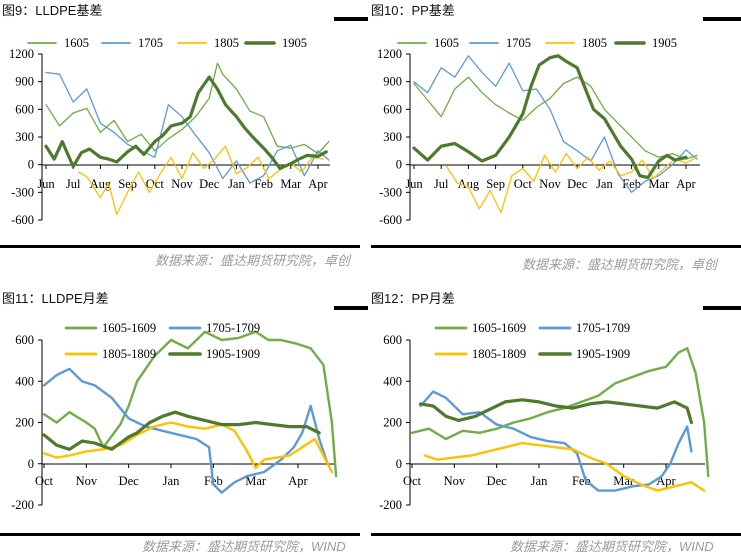 This screenshot has height=555, width=741. What do you see at coordinates (390, 505) in the screenshot?
I see `y-tick-label: -200` at bounding box center [390, 505].